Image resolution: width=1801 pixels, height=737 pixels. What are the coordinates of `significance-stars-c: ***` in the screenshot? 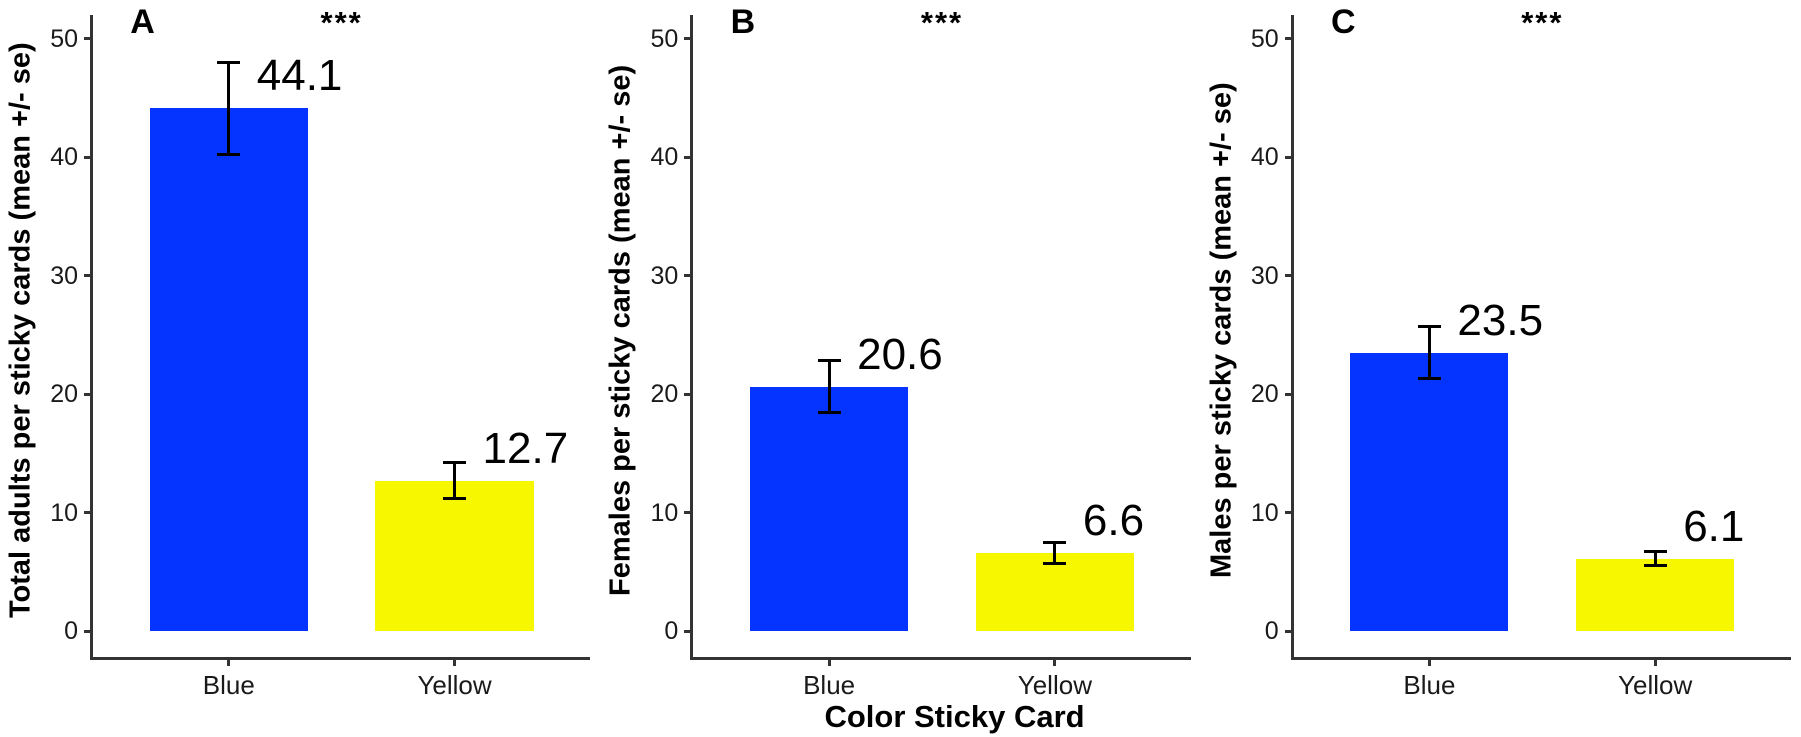 It's located at (1542, 22).